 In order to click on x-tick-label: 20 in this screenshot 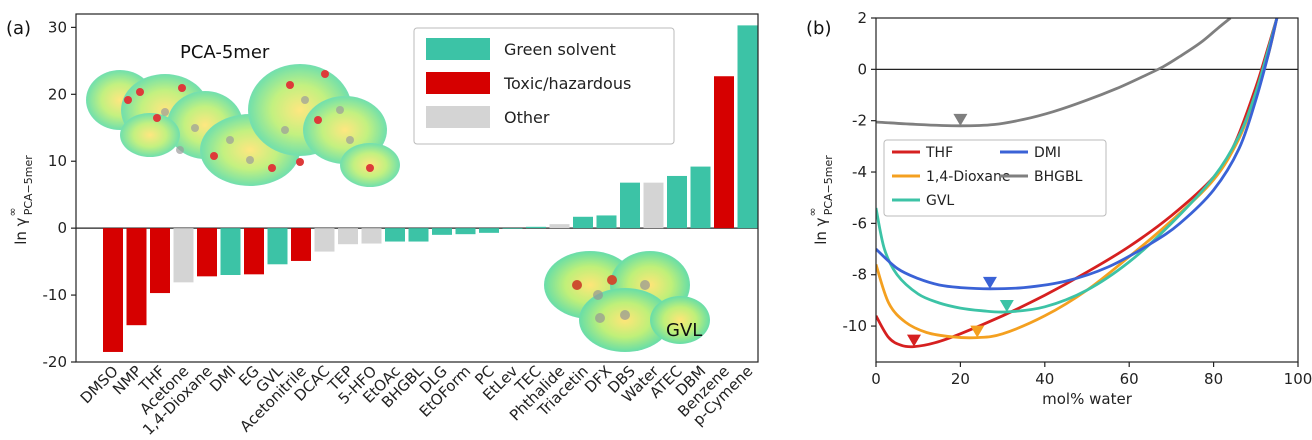, I will do `click(960, 379)`.